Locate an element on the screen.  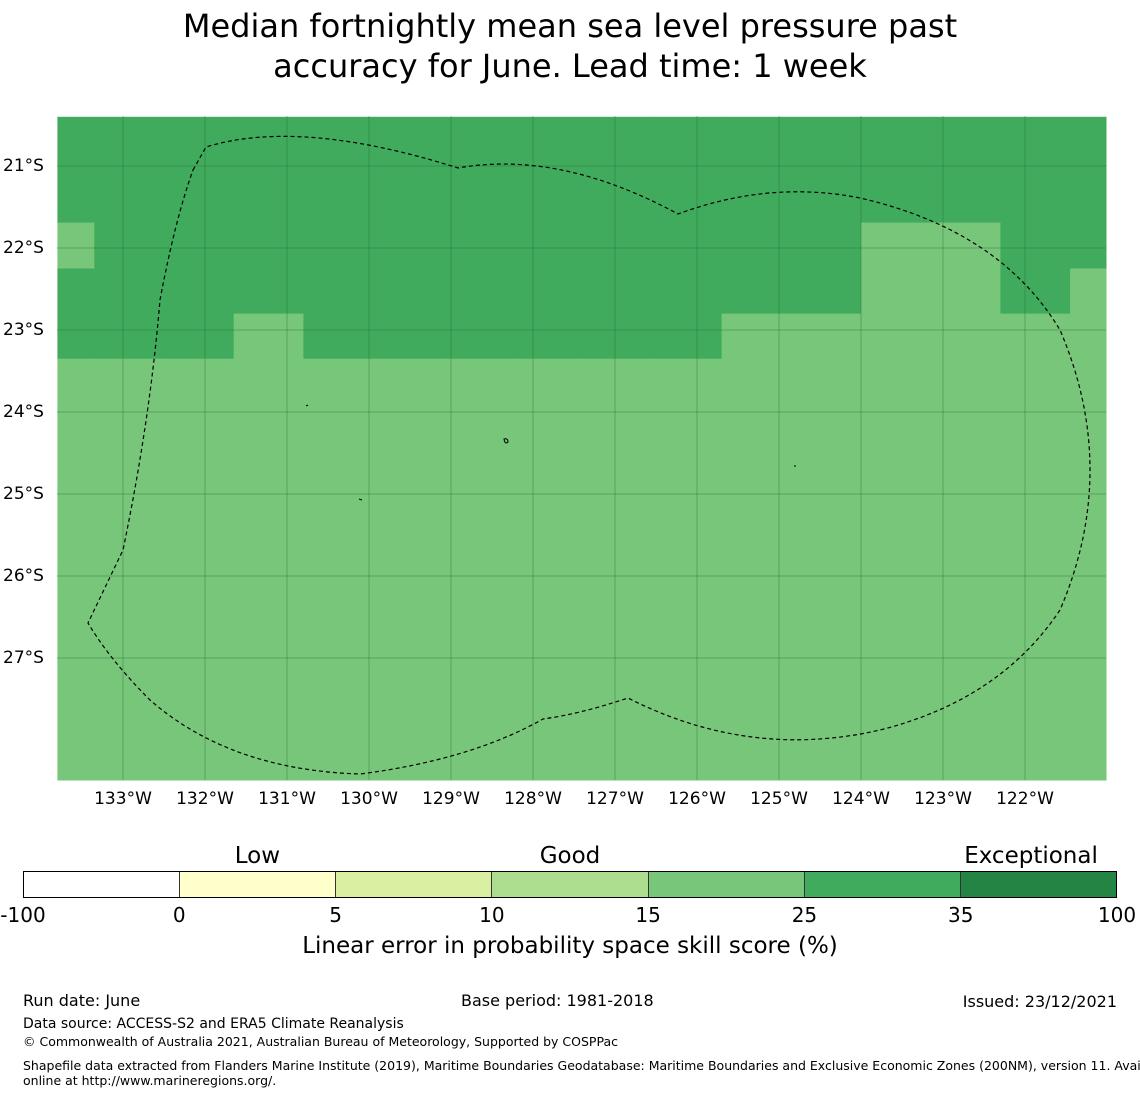
colorbar-tick-label: -100 is located at coordinates (23, 915).